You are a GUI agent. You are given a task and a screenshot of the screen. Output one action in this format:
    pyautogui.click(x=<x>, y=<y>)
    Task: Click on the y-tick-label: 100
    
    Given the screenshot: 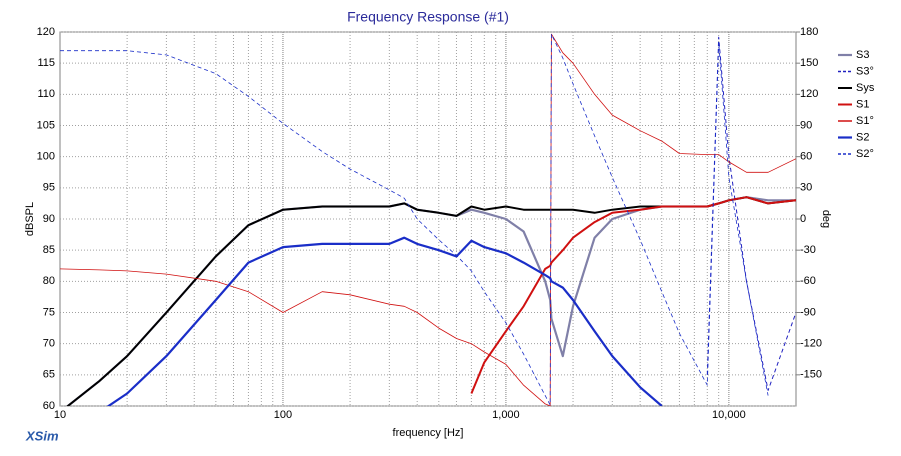 What is the action you would take?
    pyautogui.click(x=46, y=157)
    